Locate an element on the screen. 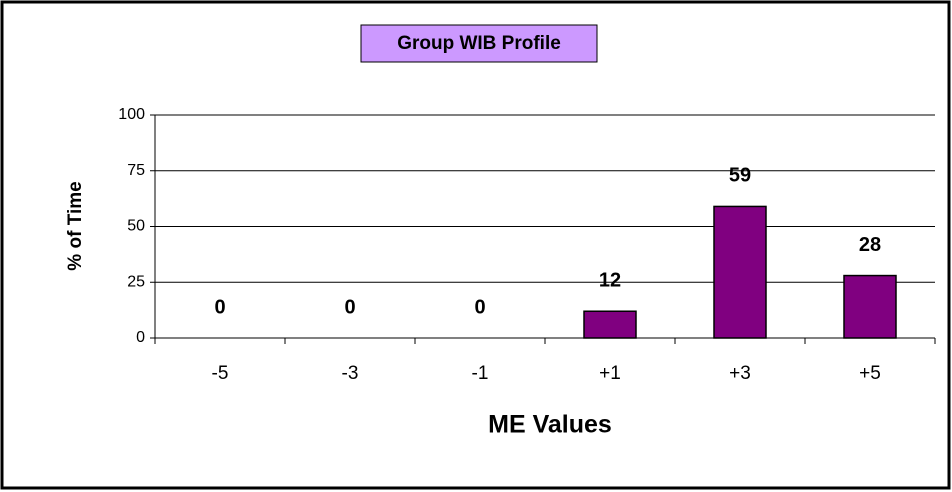 The image size is (952, 492). chart-title: Group WIB Profile is located at coordinates (479, 43).